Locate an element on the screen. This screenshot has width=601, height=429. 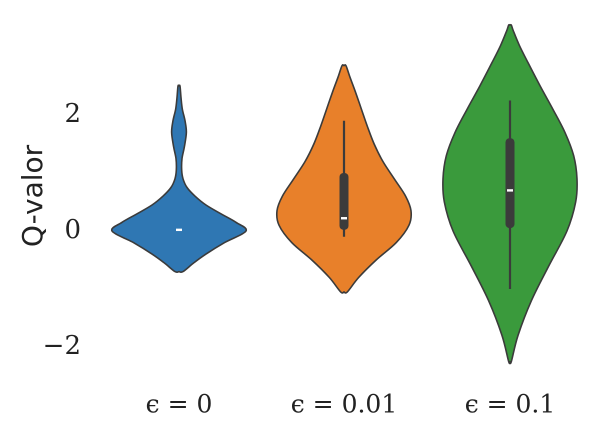
x-category-label: ϵ = 0 is located at coordinates (179, 404).